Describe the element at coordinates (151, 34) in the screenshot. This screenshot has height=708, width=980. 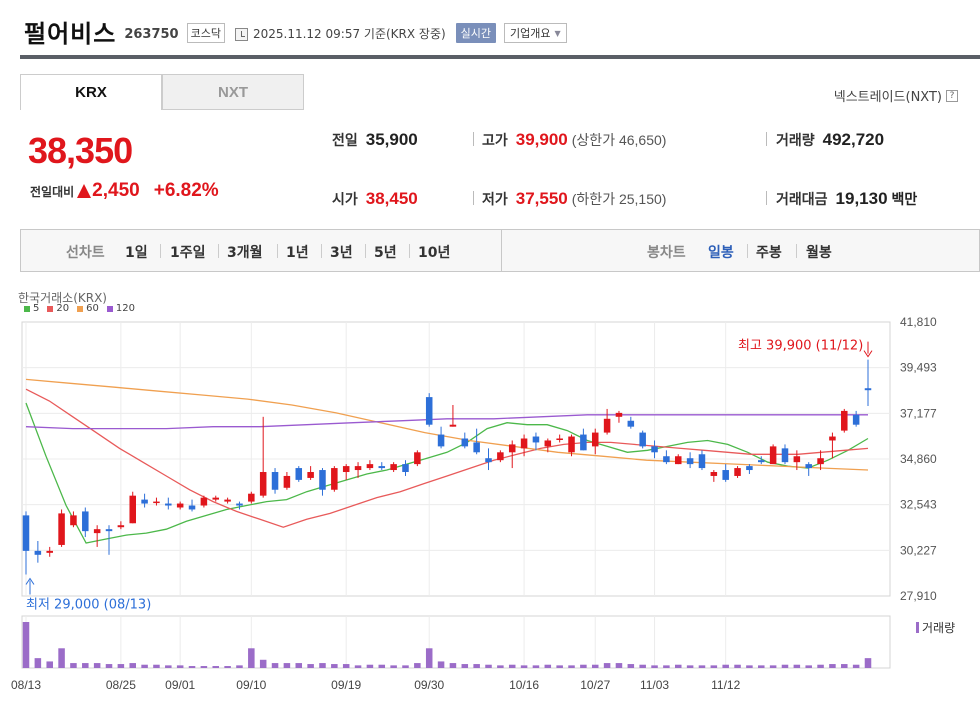
I see `stock-code: 263750` at that location.